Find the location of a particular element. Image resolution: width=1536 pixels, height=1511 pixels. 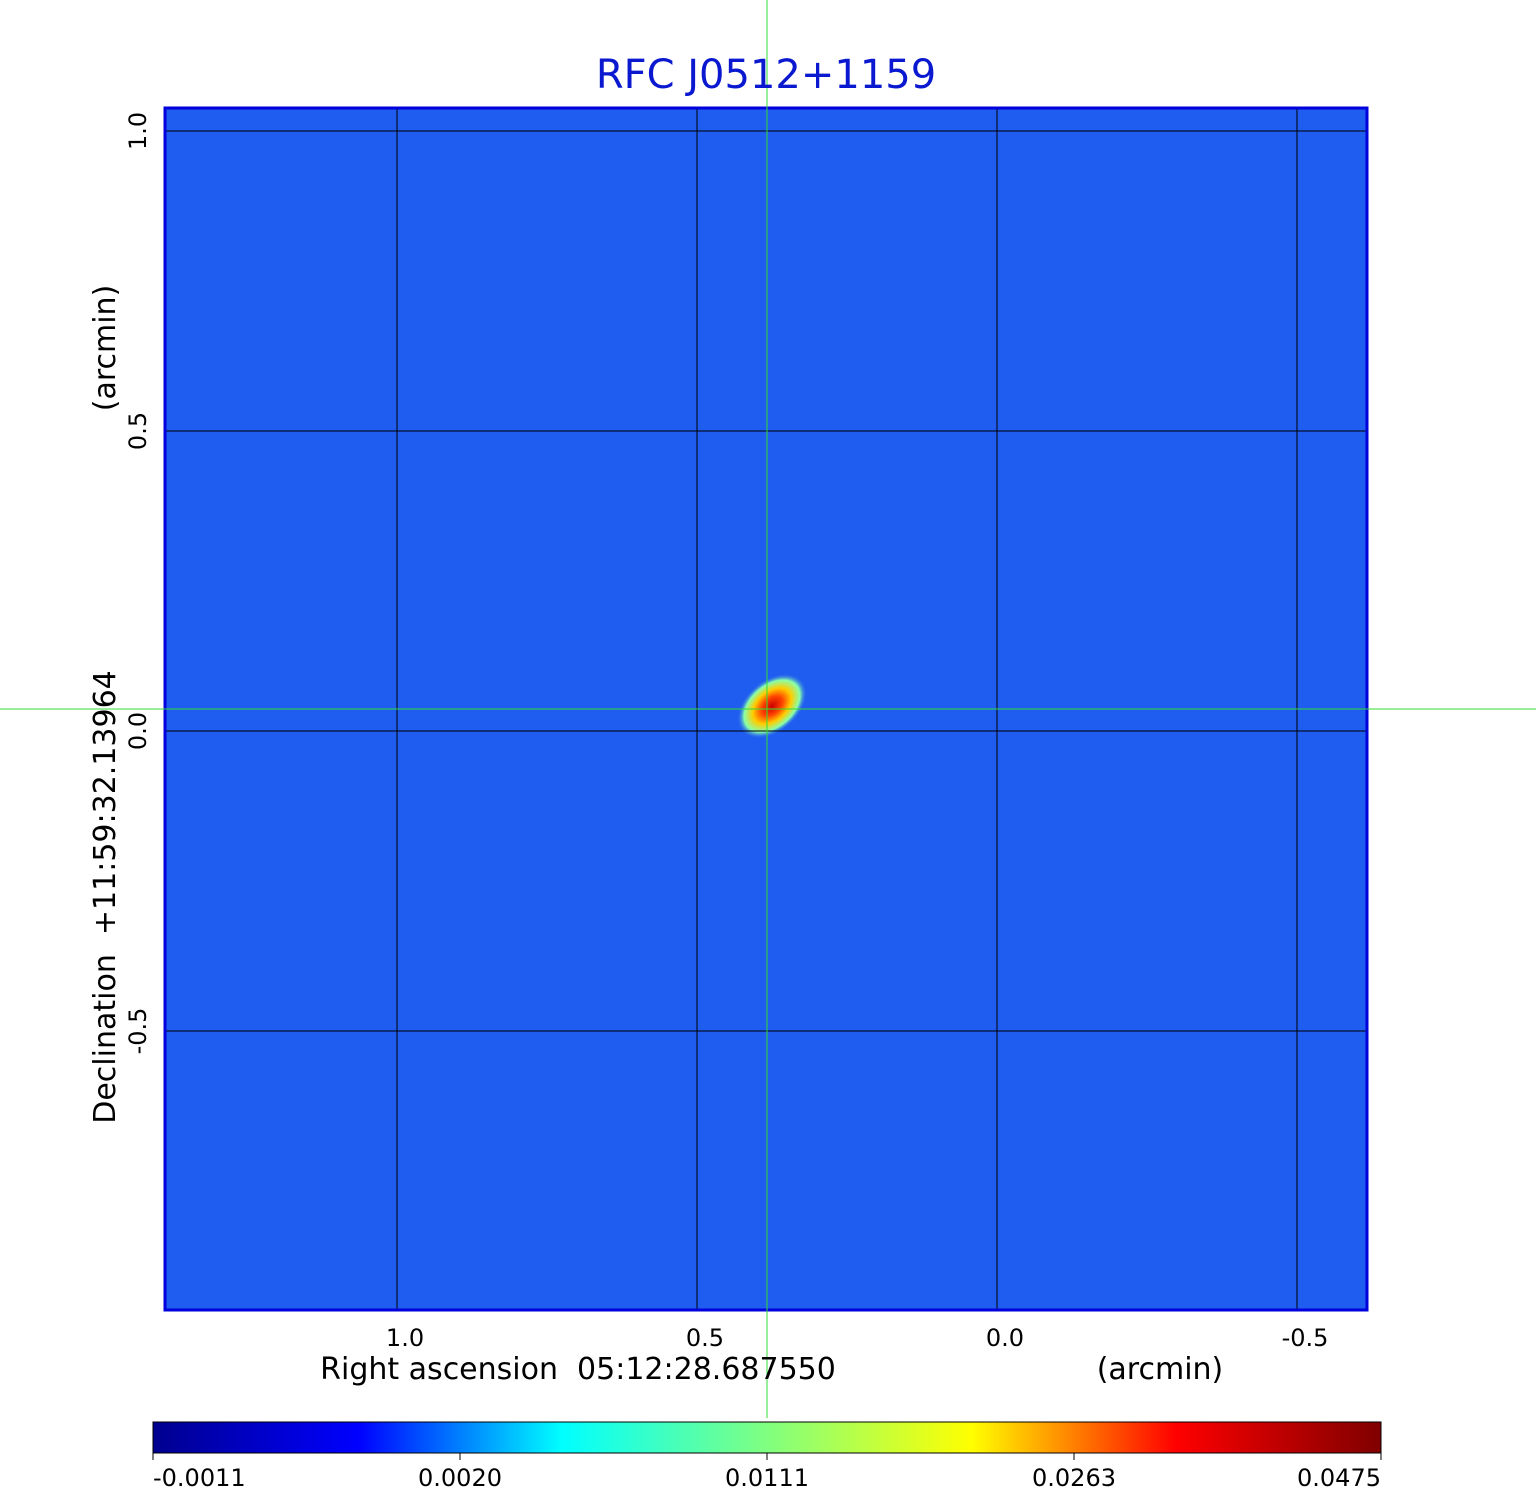

y-tick-label: 0.0 is located at coordinates (138, 731).